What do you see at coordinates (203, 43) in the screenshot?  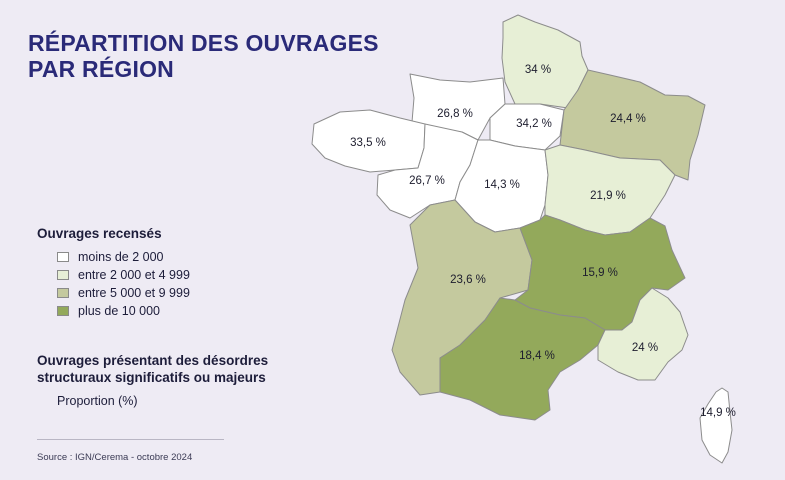 I see `map-title-line-1: RÉPARTITION DES OUVRAGES` at bounding box center [203, 43].